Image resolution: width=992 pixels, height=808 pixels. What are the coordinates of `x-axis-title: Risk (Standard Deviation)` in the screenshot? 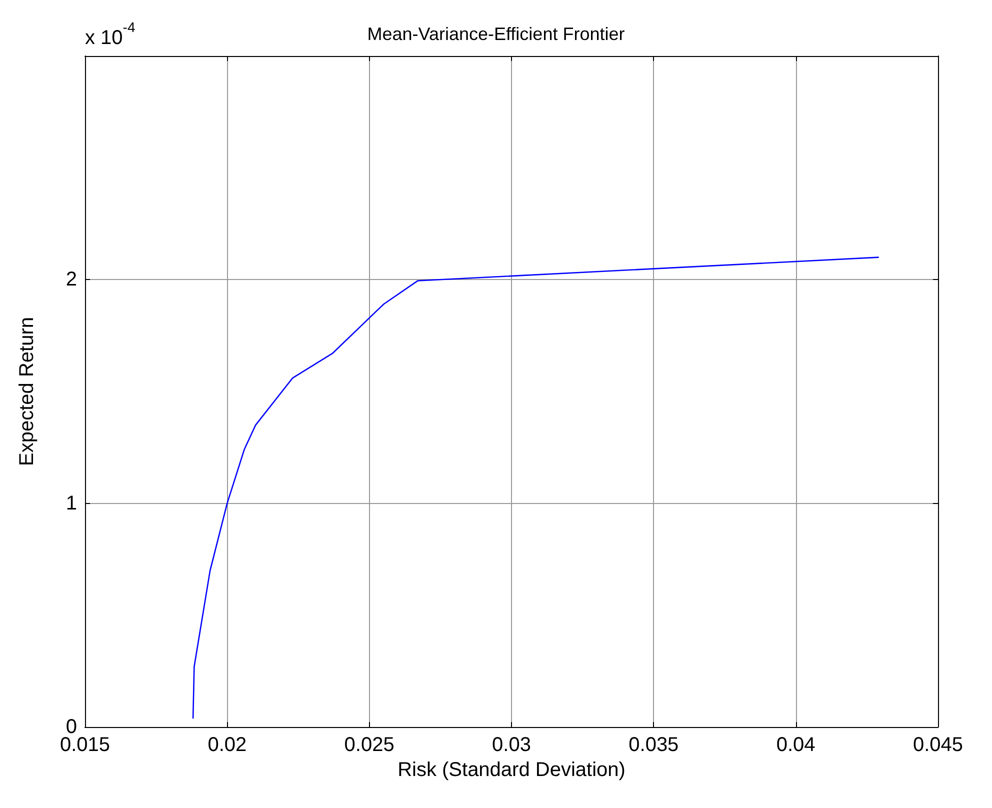 It's located at (512, 769).